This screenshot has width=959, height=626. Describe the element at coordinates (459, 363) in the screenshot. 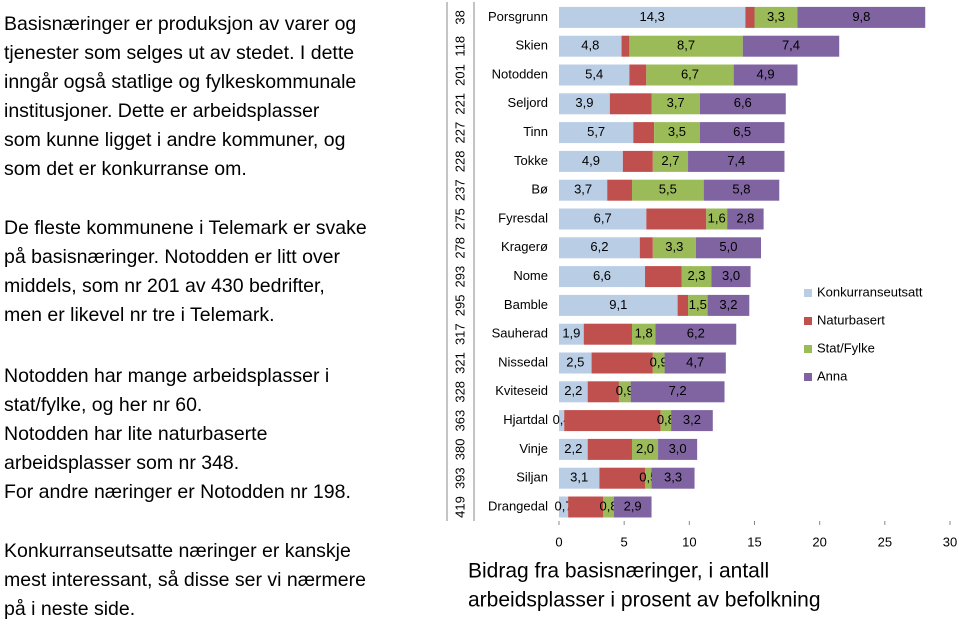

I see `rank-label: 321` at that location.